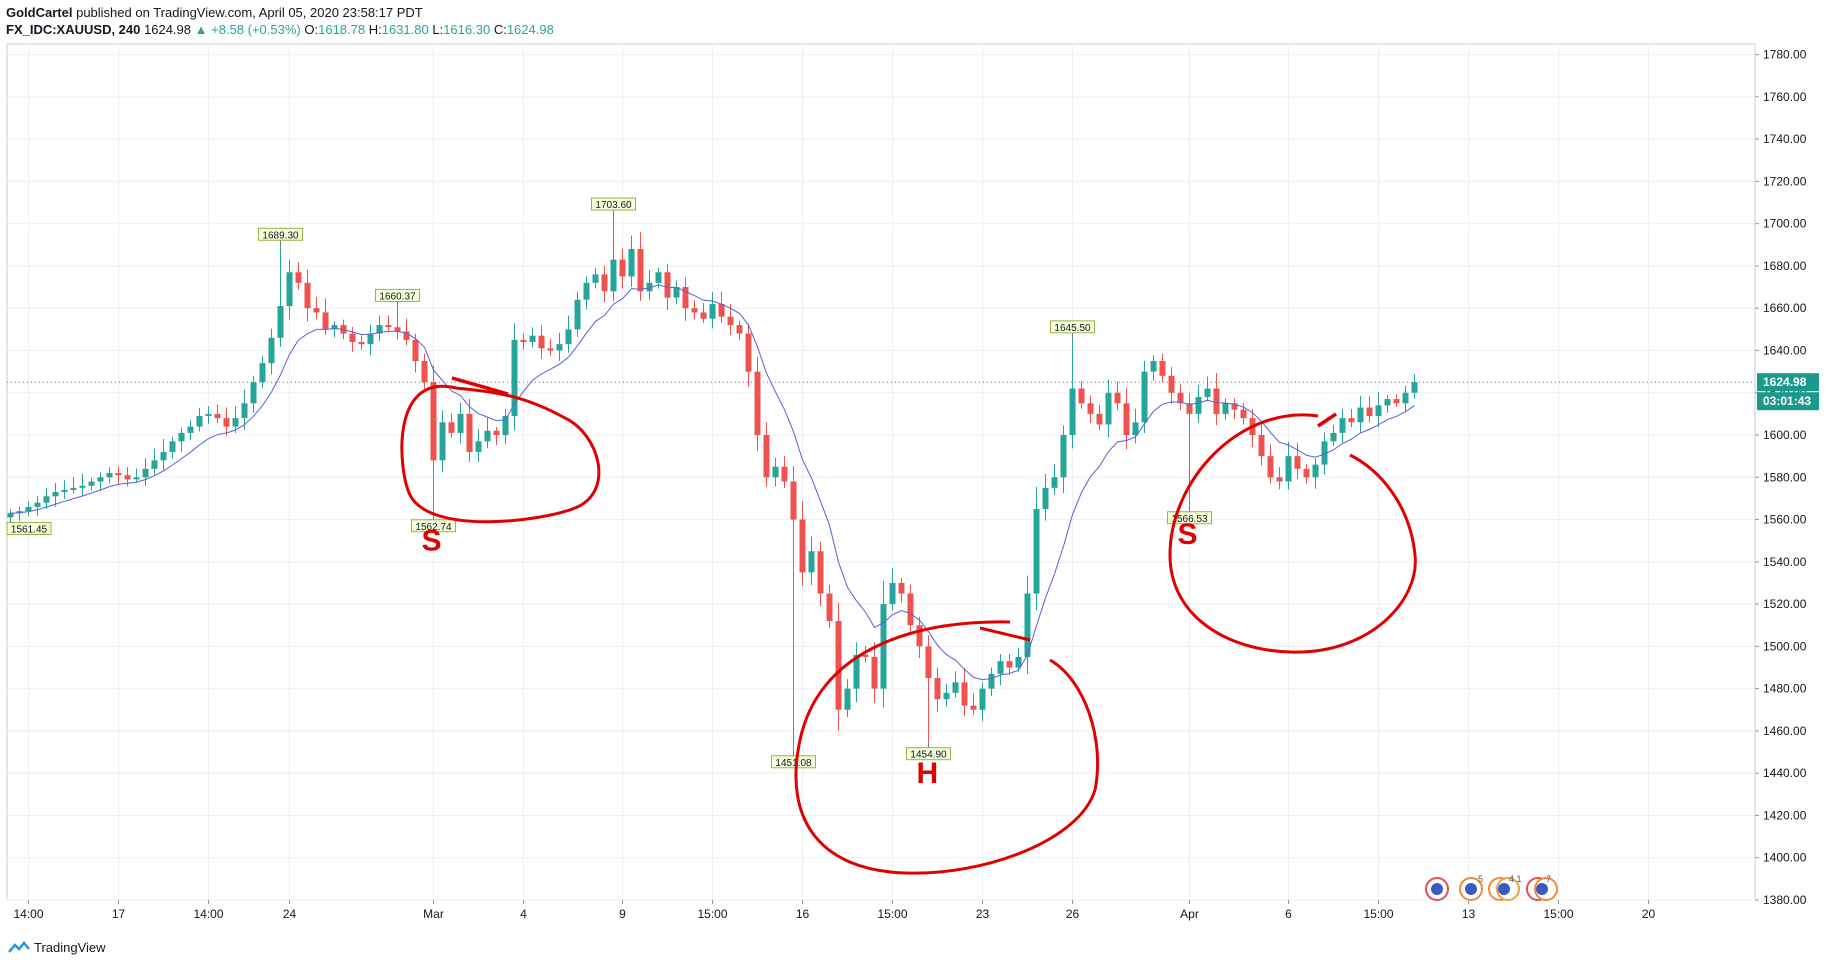 Image resolution: width=1828 pixels, height=973 pixels. What do you see at coordinates (1542, 887) in the screenshot?
I see `multi-event-icon: 7` at bounding box center [1542, 887].